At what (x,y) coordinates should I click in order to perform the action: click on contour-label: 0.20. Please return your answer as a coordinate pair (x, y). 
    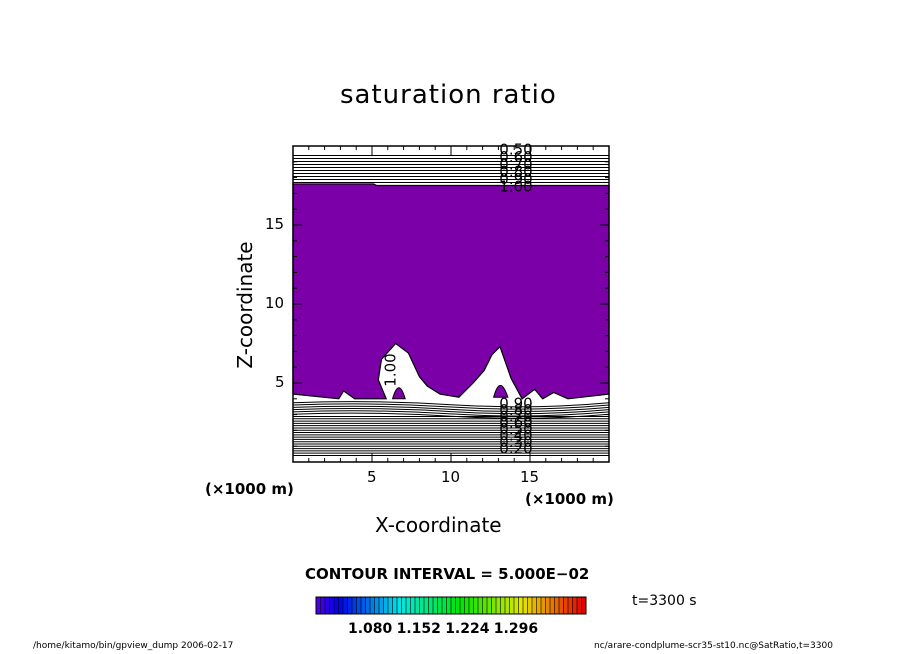
    Looking at the image, I should click on (515, 448).